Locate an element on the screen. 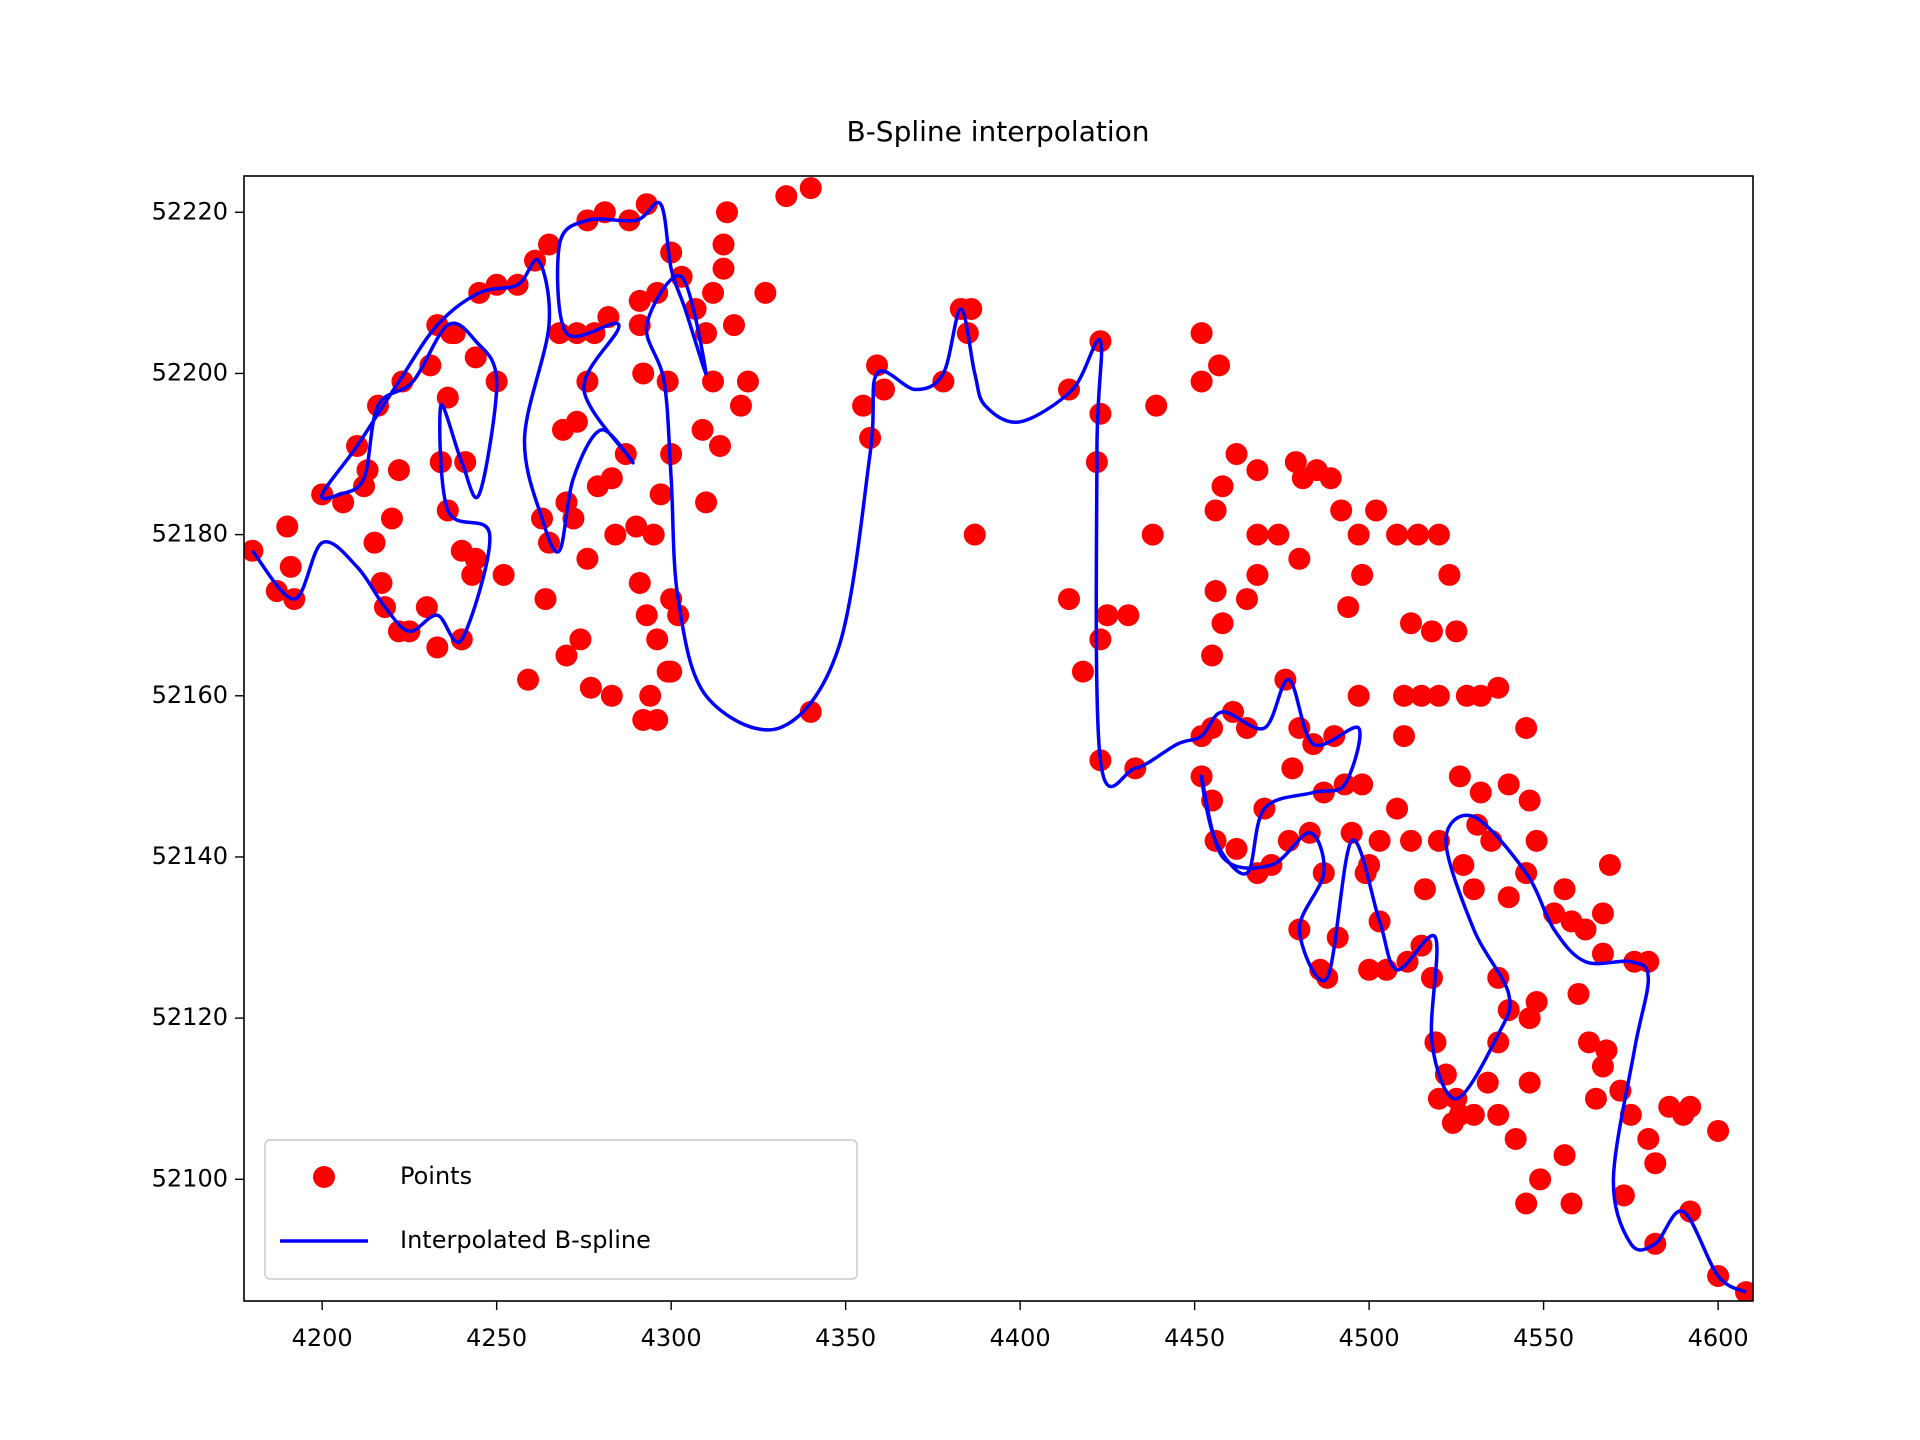  legend-label: Interpolated B-spline is located at coordinates (525, 1240).